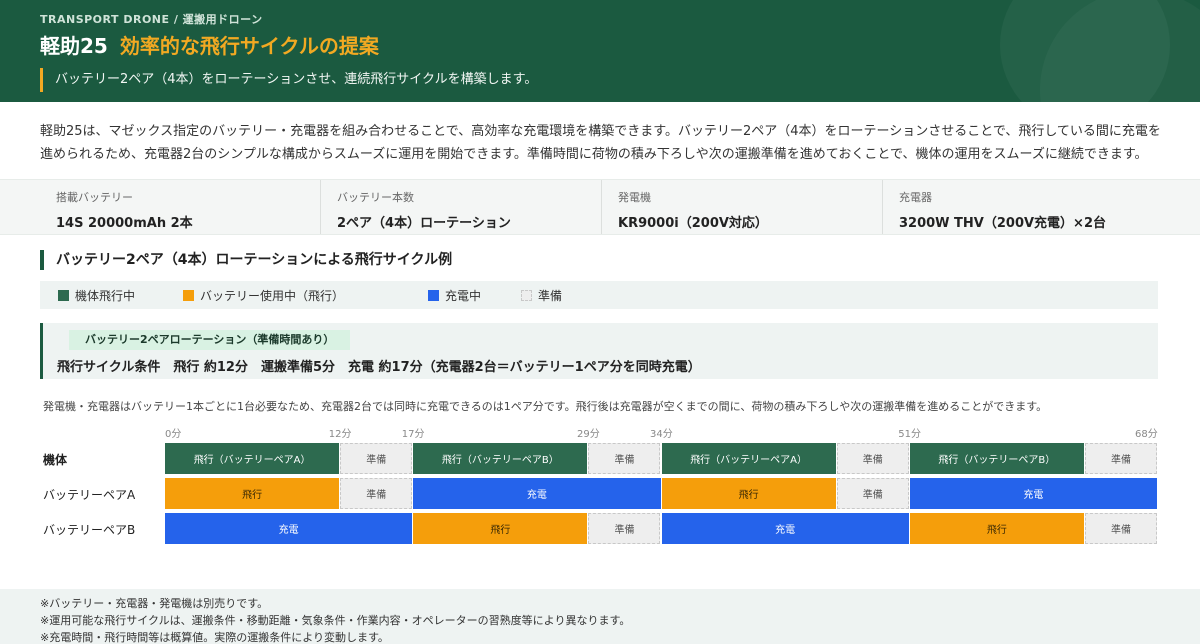 The image size is (1200, 644). Describe the element at coordinates (599, 295) in the screenshot. I see `legend: 機体飛行中 バッテリー使用中（飛行） 充電中 準備` at that location.